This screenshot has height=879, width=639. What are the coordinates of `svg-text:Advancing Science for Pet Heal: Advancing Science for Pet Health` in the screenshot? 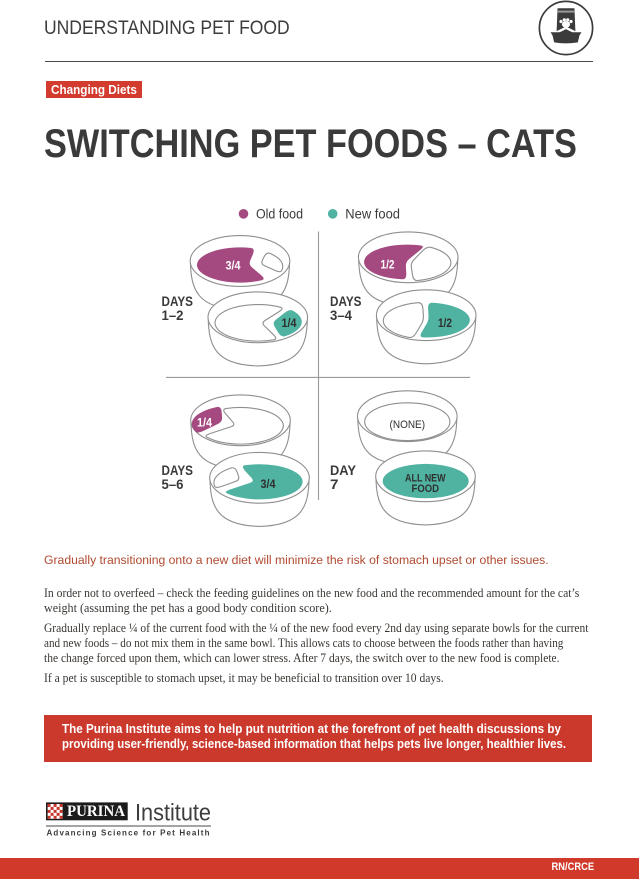 It's located at (128, 833).